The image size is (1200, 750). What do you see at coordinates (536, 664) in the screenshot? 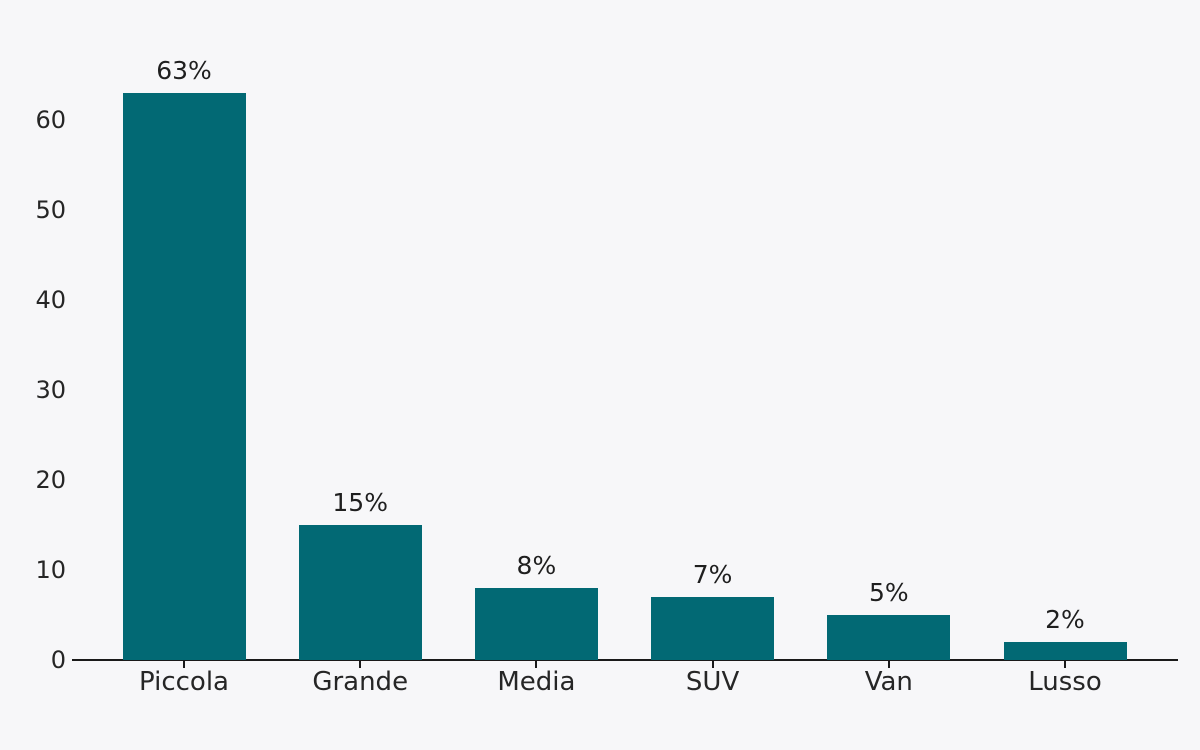
I see `x-tick-mark-media` at bounding box center [536, 664].